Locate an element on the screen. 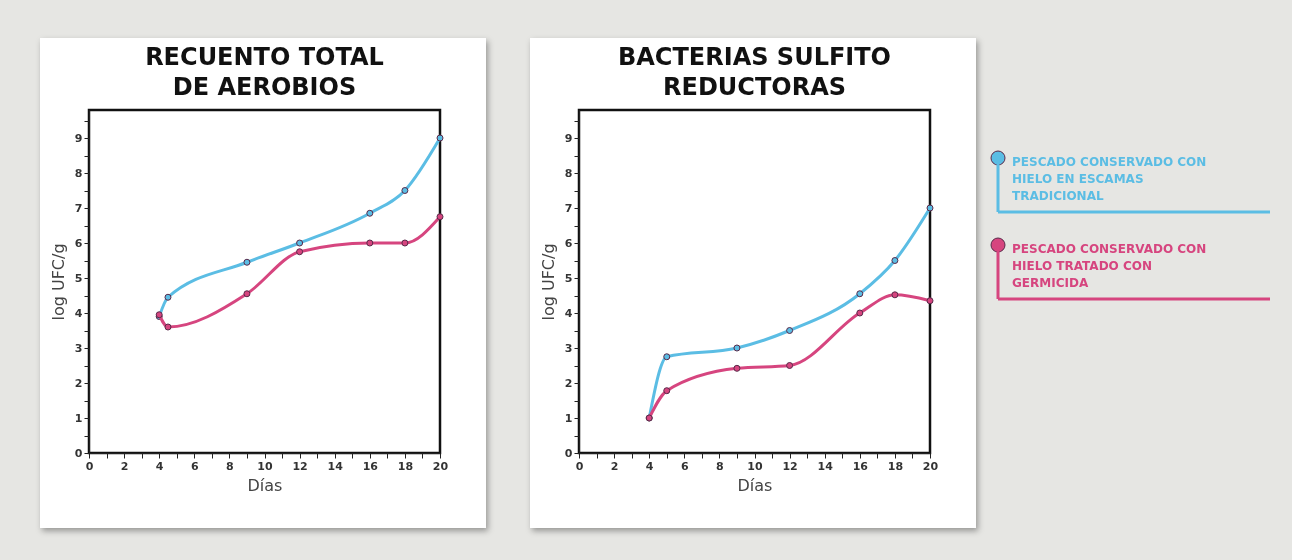 The image size is (1292, 560). chart-title: RECUENTO TOTAL DE AEROBIOS is located at coordinates (264, 72).